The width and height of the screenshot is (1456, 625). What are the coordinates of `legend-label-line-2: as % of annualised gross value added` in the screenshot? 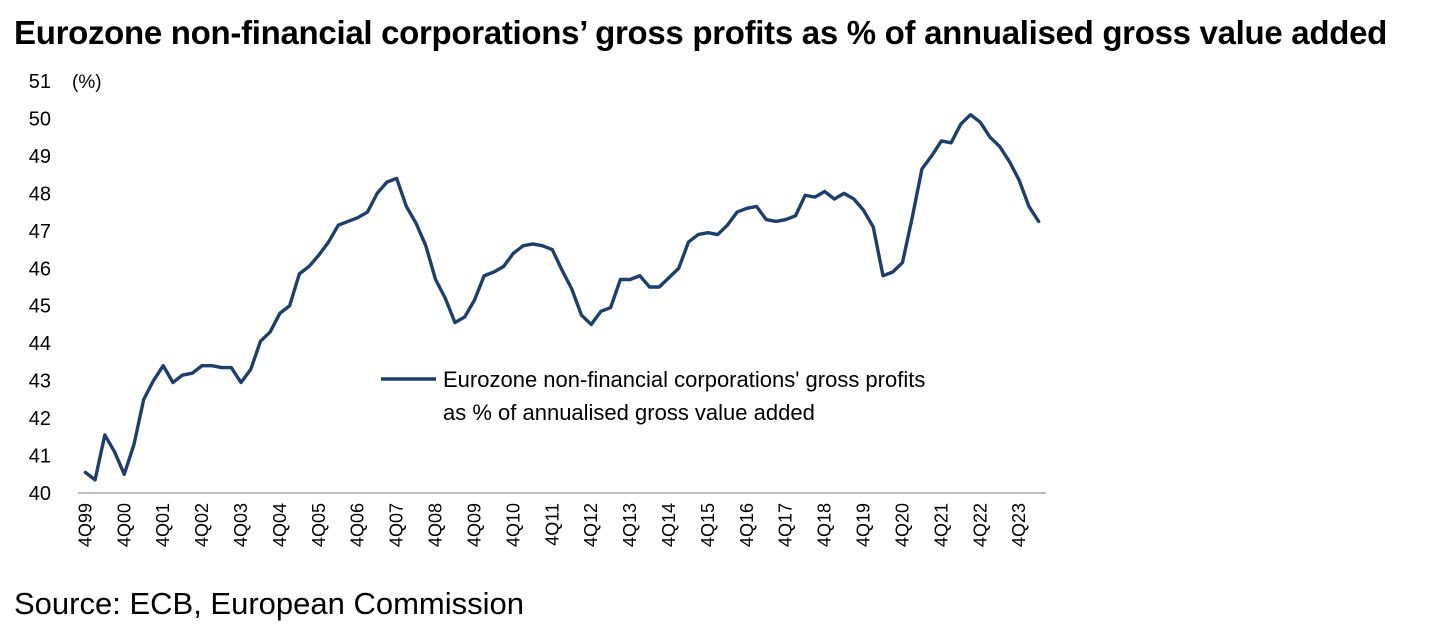 It's located at (629, 412).